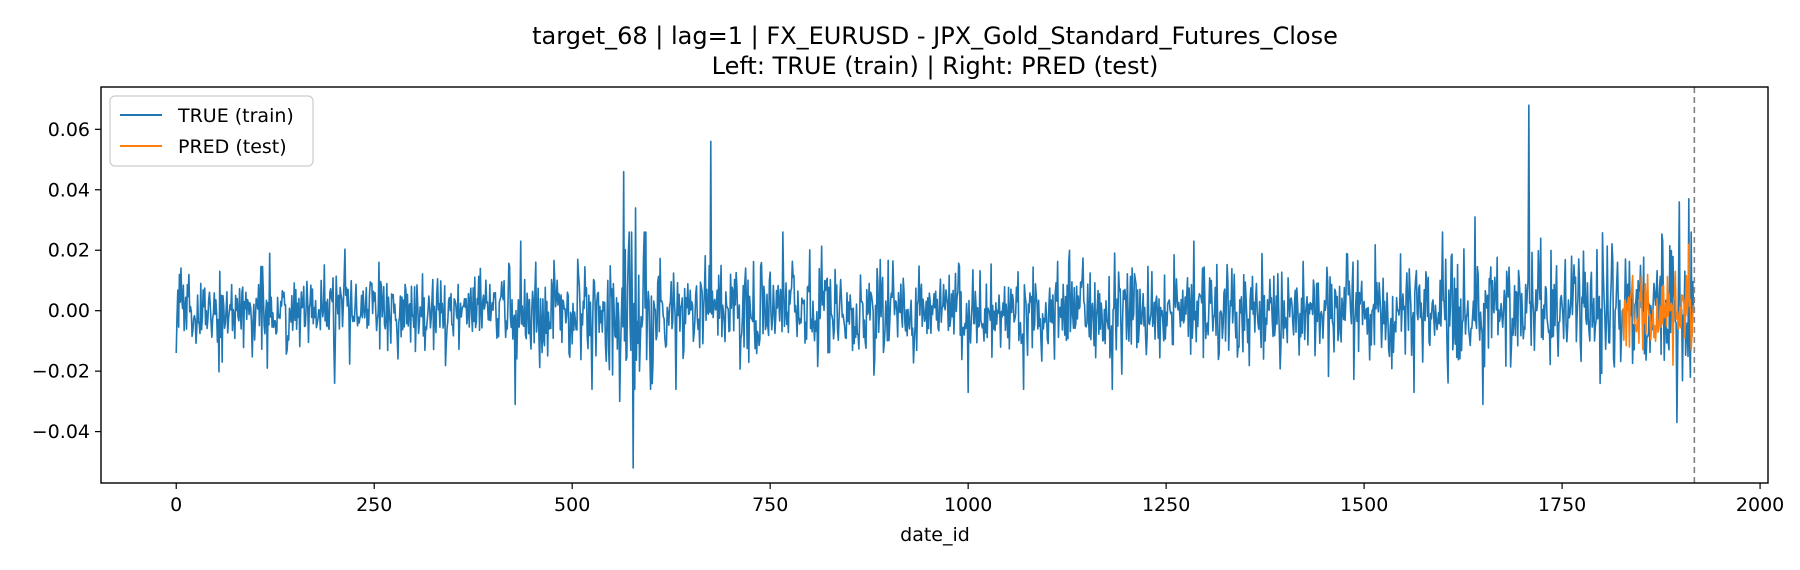  What do you see at coordinates (235, 116) in the screenshot?
I see `legend-label-true-train: TRUE (train)` at bounding box center [235, 116].